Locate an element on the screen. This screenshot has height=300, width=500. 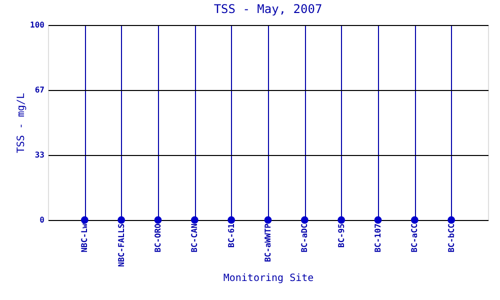
x-tick-label: BC-aCC is located at coordinates (415, 237).